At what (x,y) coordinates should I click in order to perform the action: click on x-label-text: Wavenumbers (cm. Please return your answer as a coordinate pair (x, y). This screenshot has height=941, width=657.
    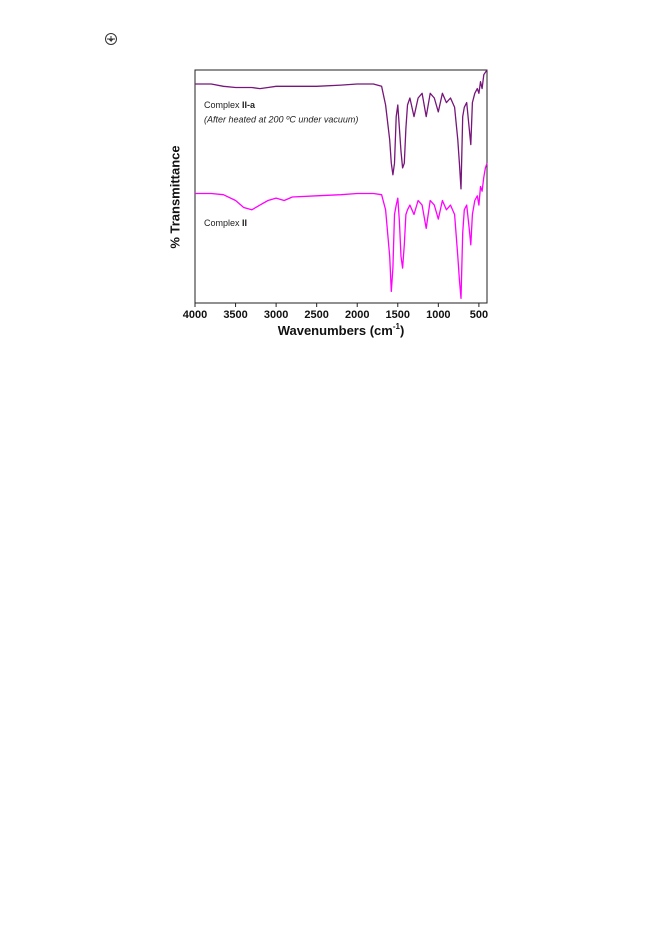
    Looking at the image, I should click on (335, 330).